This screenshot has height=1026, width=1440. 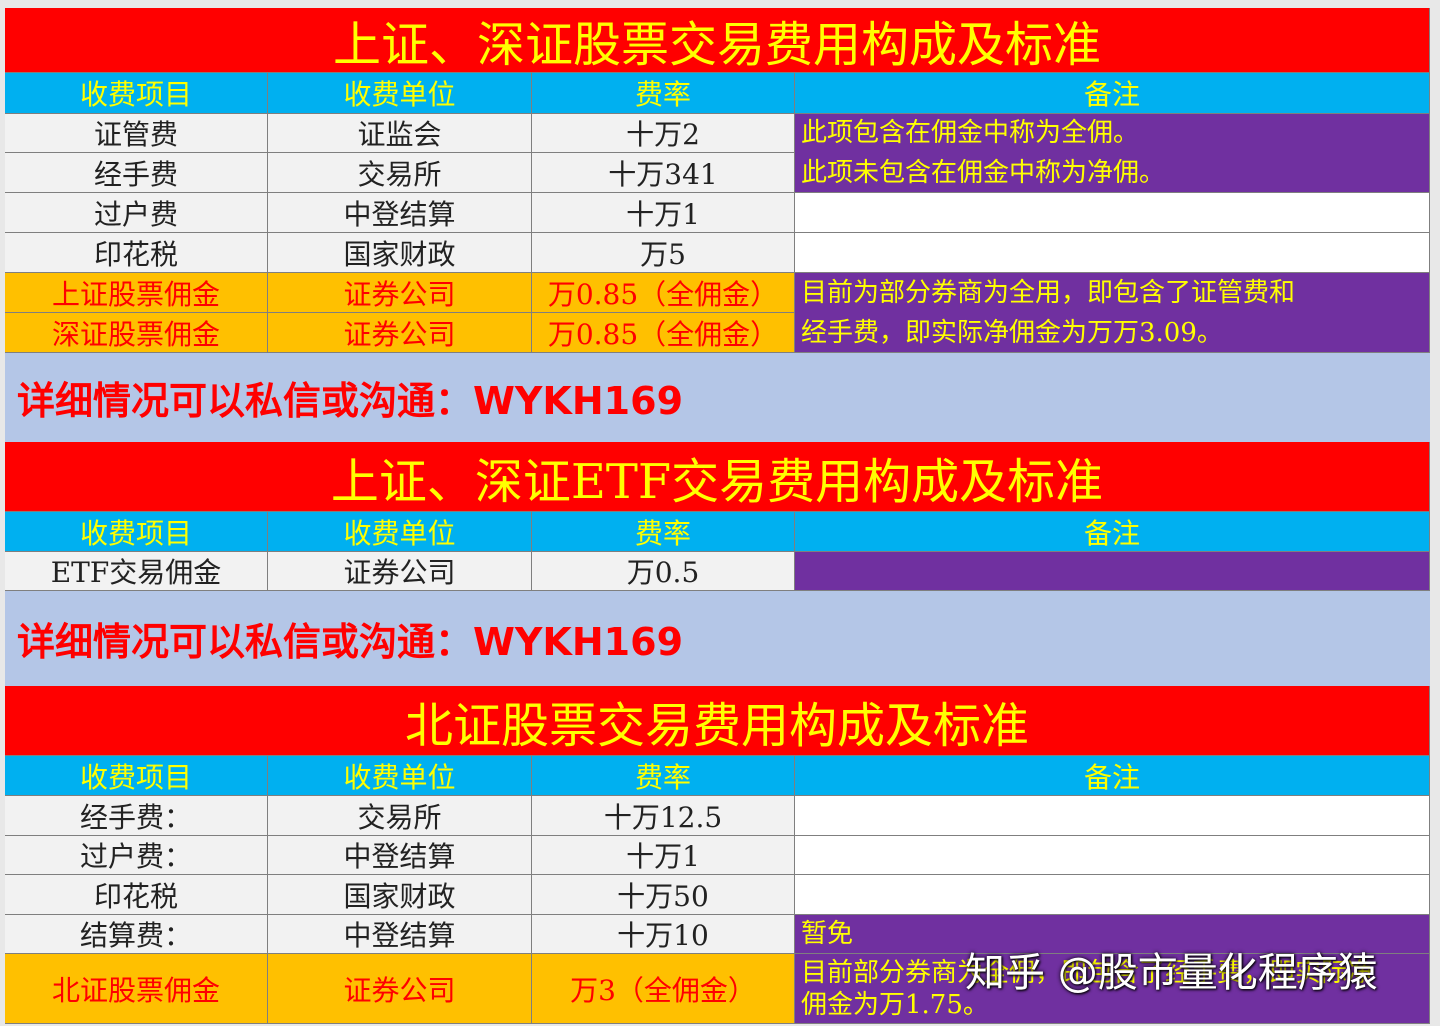 What do you see at coordinates (983, 173) in the screenshot?
I see `note-line: 此项未包含在佣金中称为净佣。` at bounding box center [983, 173].